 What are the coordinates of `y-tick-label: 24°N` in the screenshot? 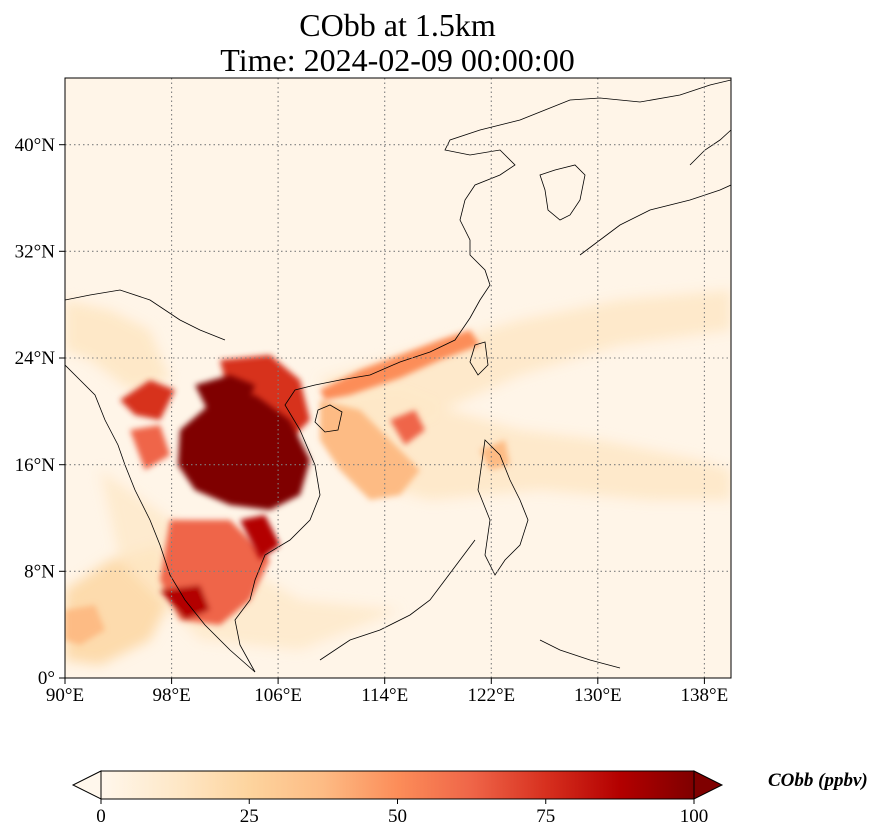 It's located at (35, 358).